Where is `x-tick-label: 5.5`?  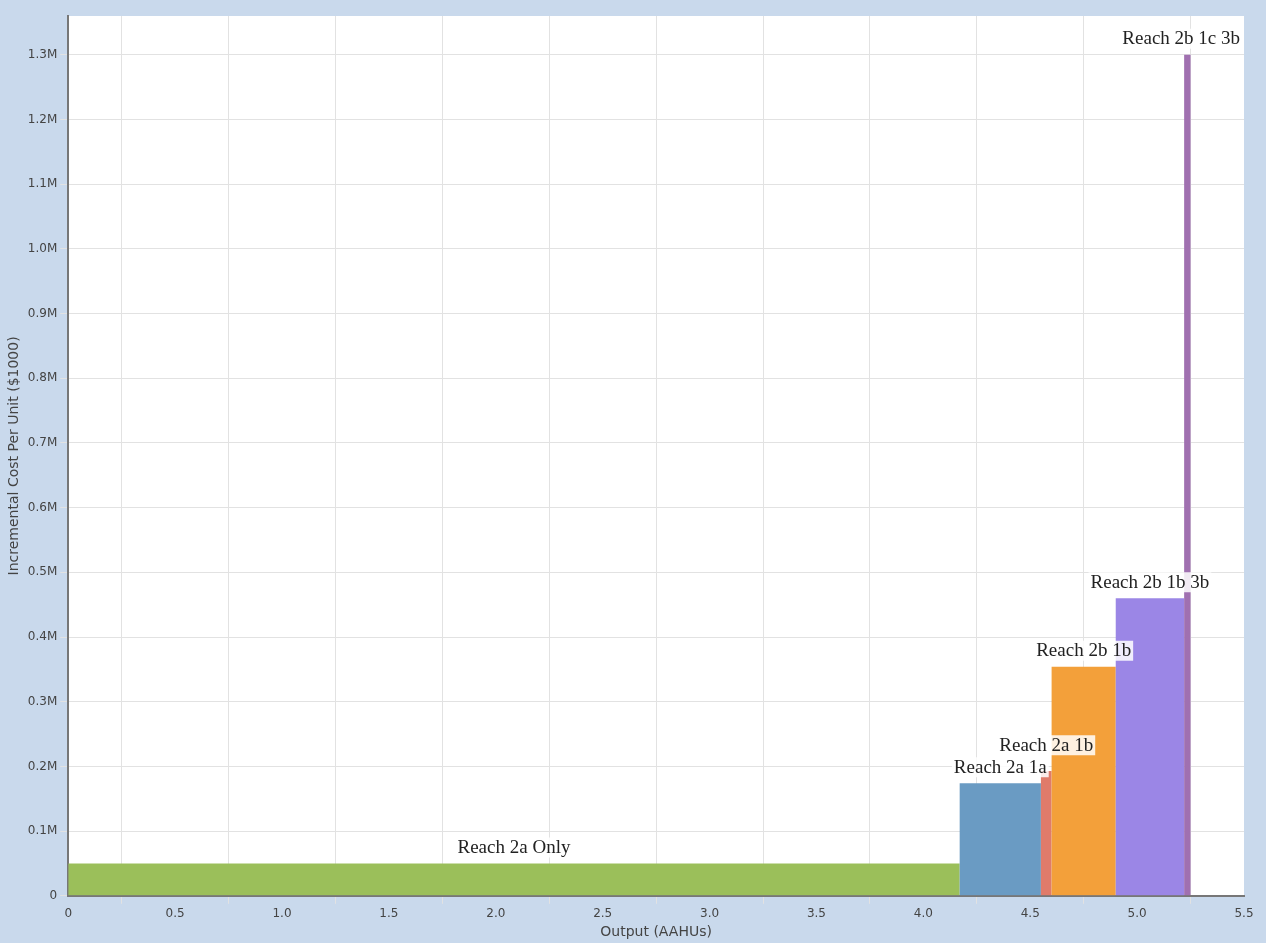
x-tick-label: 5.5 is located at coordinates (1244, 913).